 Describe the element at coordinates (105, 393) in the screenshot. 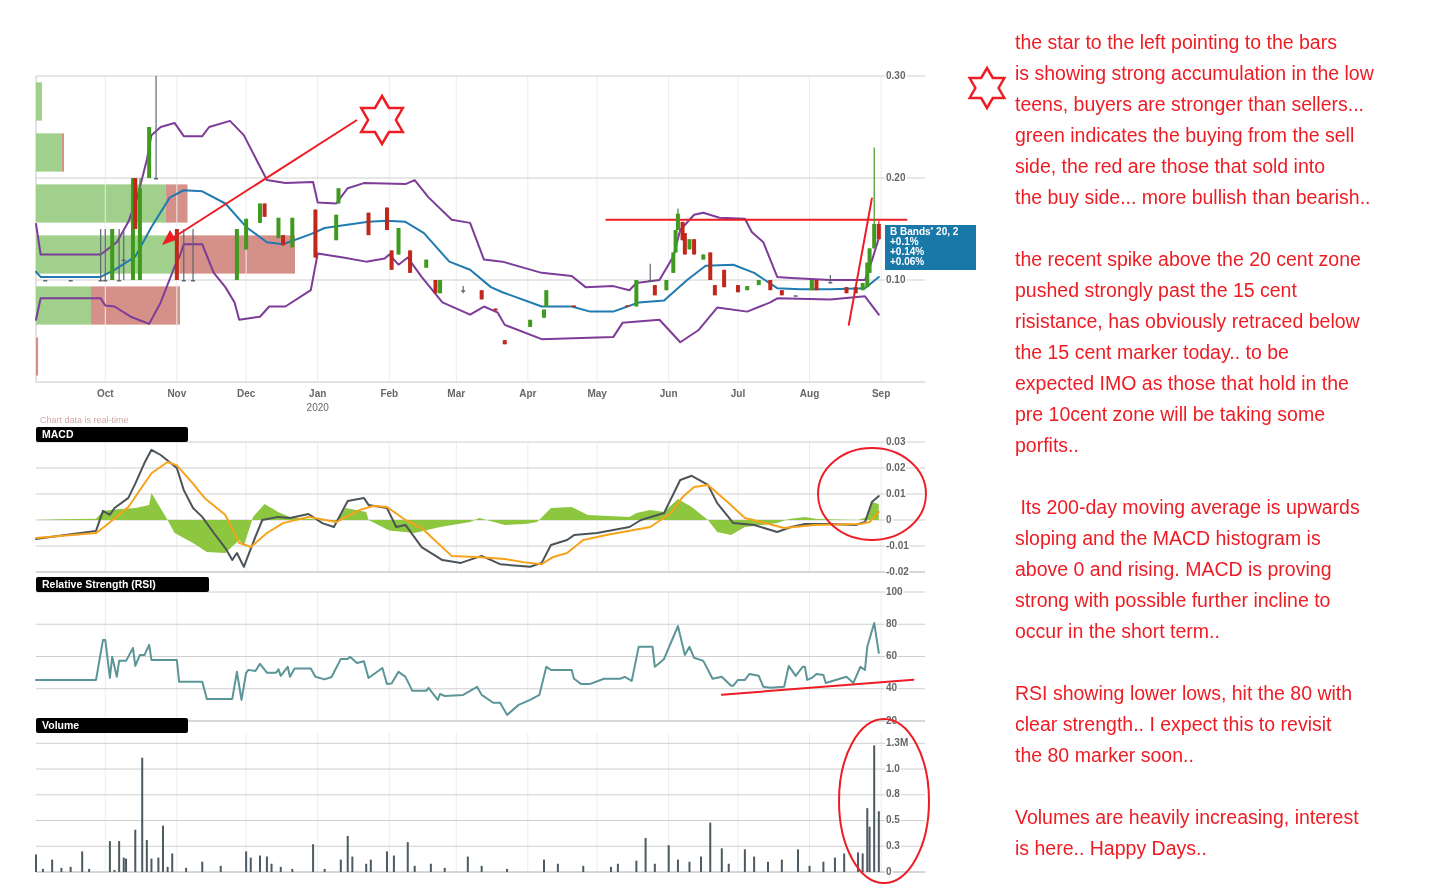

I see `x-tick-label: Oct` at that location.